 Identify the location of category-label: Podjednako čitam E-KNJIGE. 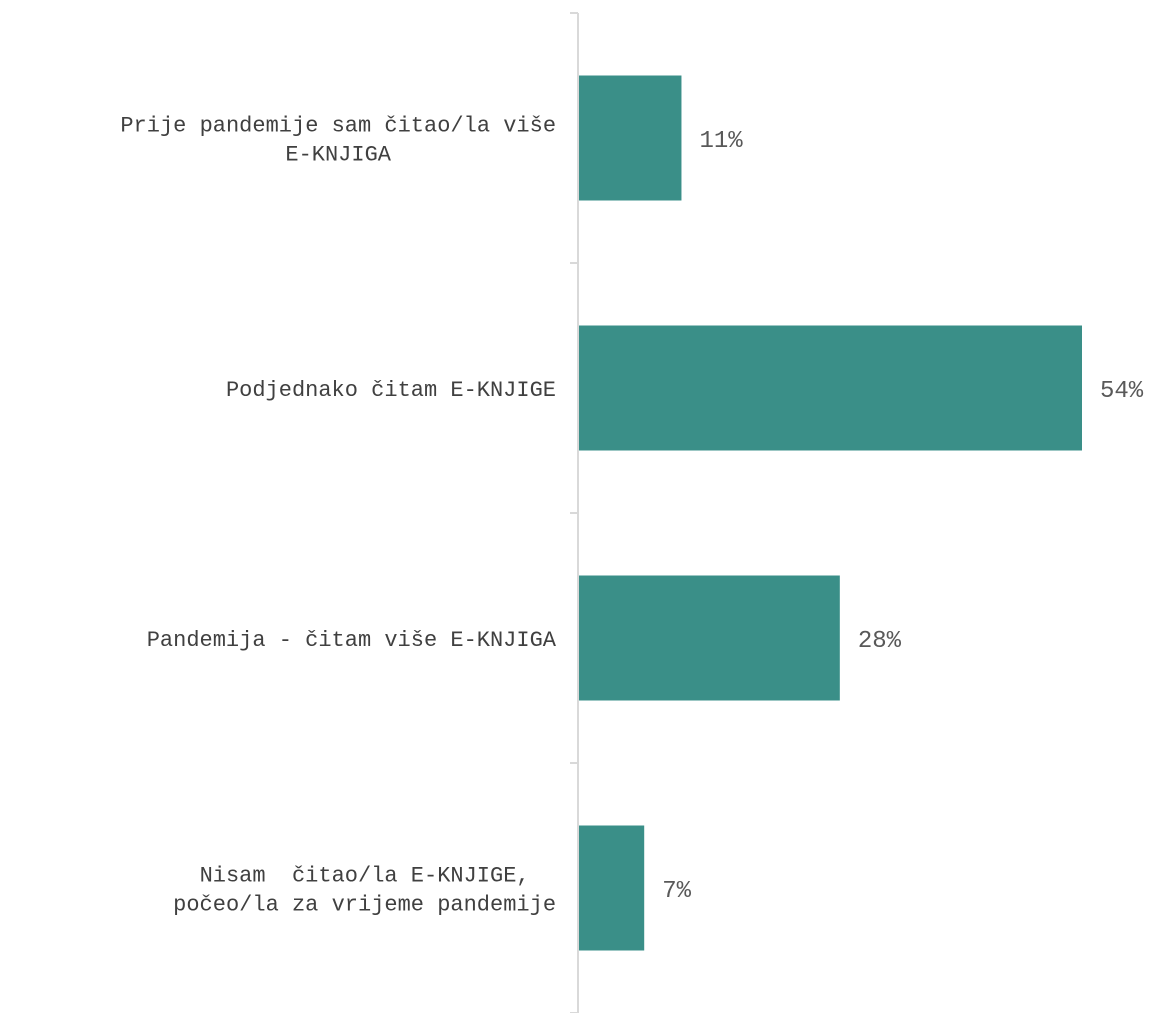
(391, 390).